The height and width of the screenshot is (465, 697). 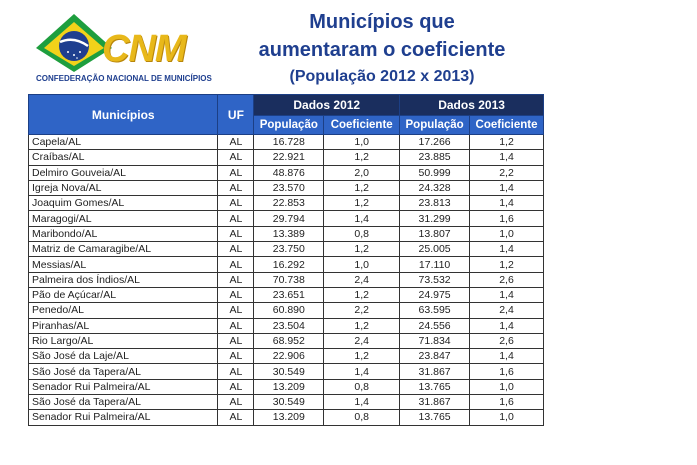 What do you see at coordinates (506, 310) in the screenshot?
I see `coeficiente-2013-cell: 2,4` at bounding box center [506, 310].